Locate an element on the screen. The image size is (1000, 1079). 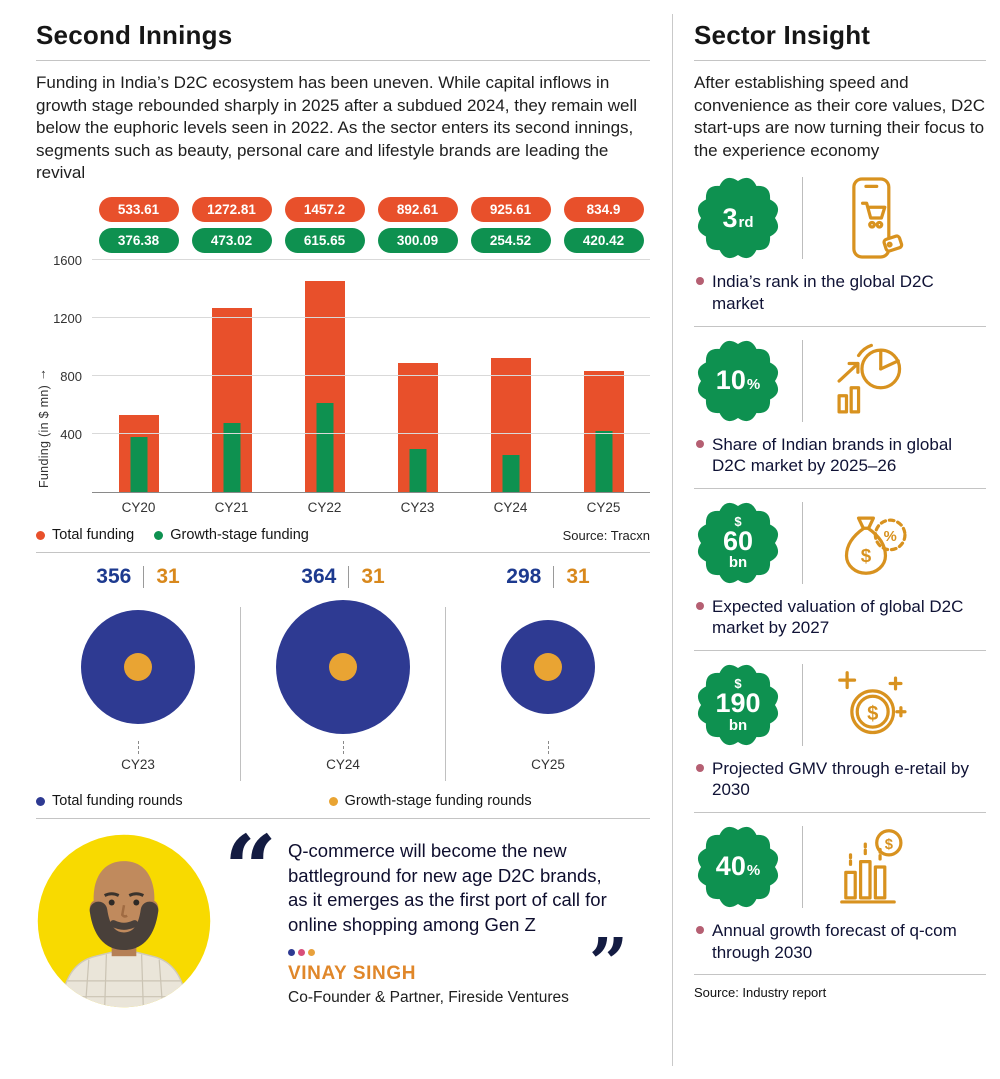
pill-cell: 1457.2 is located at coordinates (324, 210).